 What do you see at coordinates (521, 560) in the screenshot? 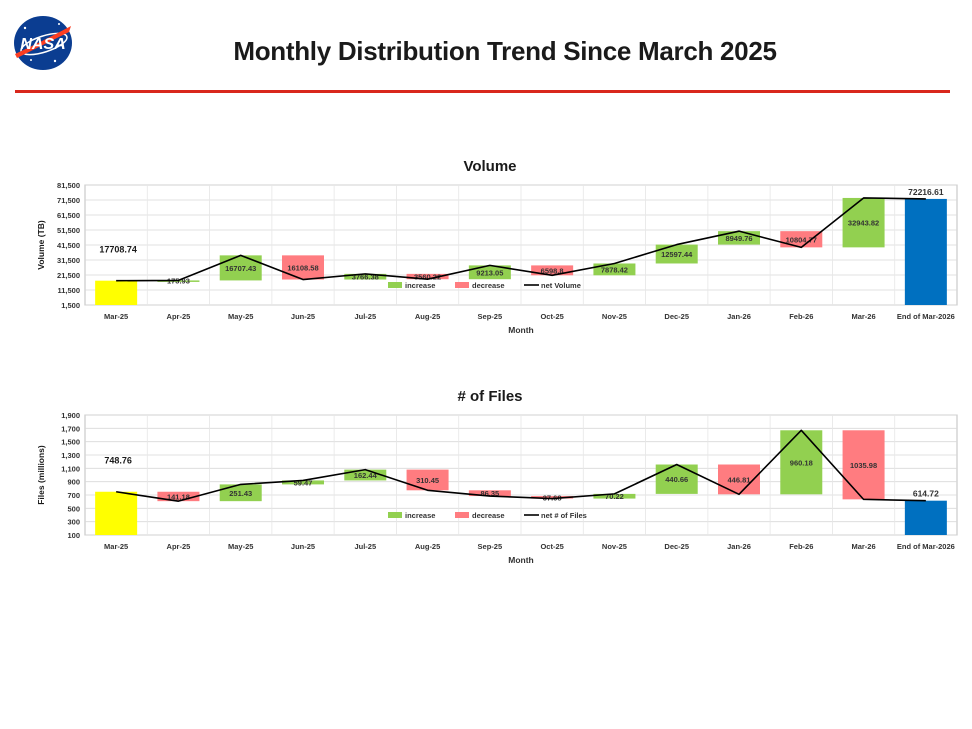
I see `x-axis-title: Month` at bounding box center [521, 560].